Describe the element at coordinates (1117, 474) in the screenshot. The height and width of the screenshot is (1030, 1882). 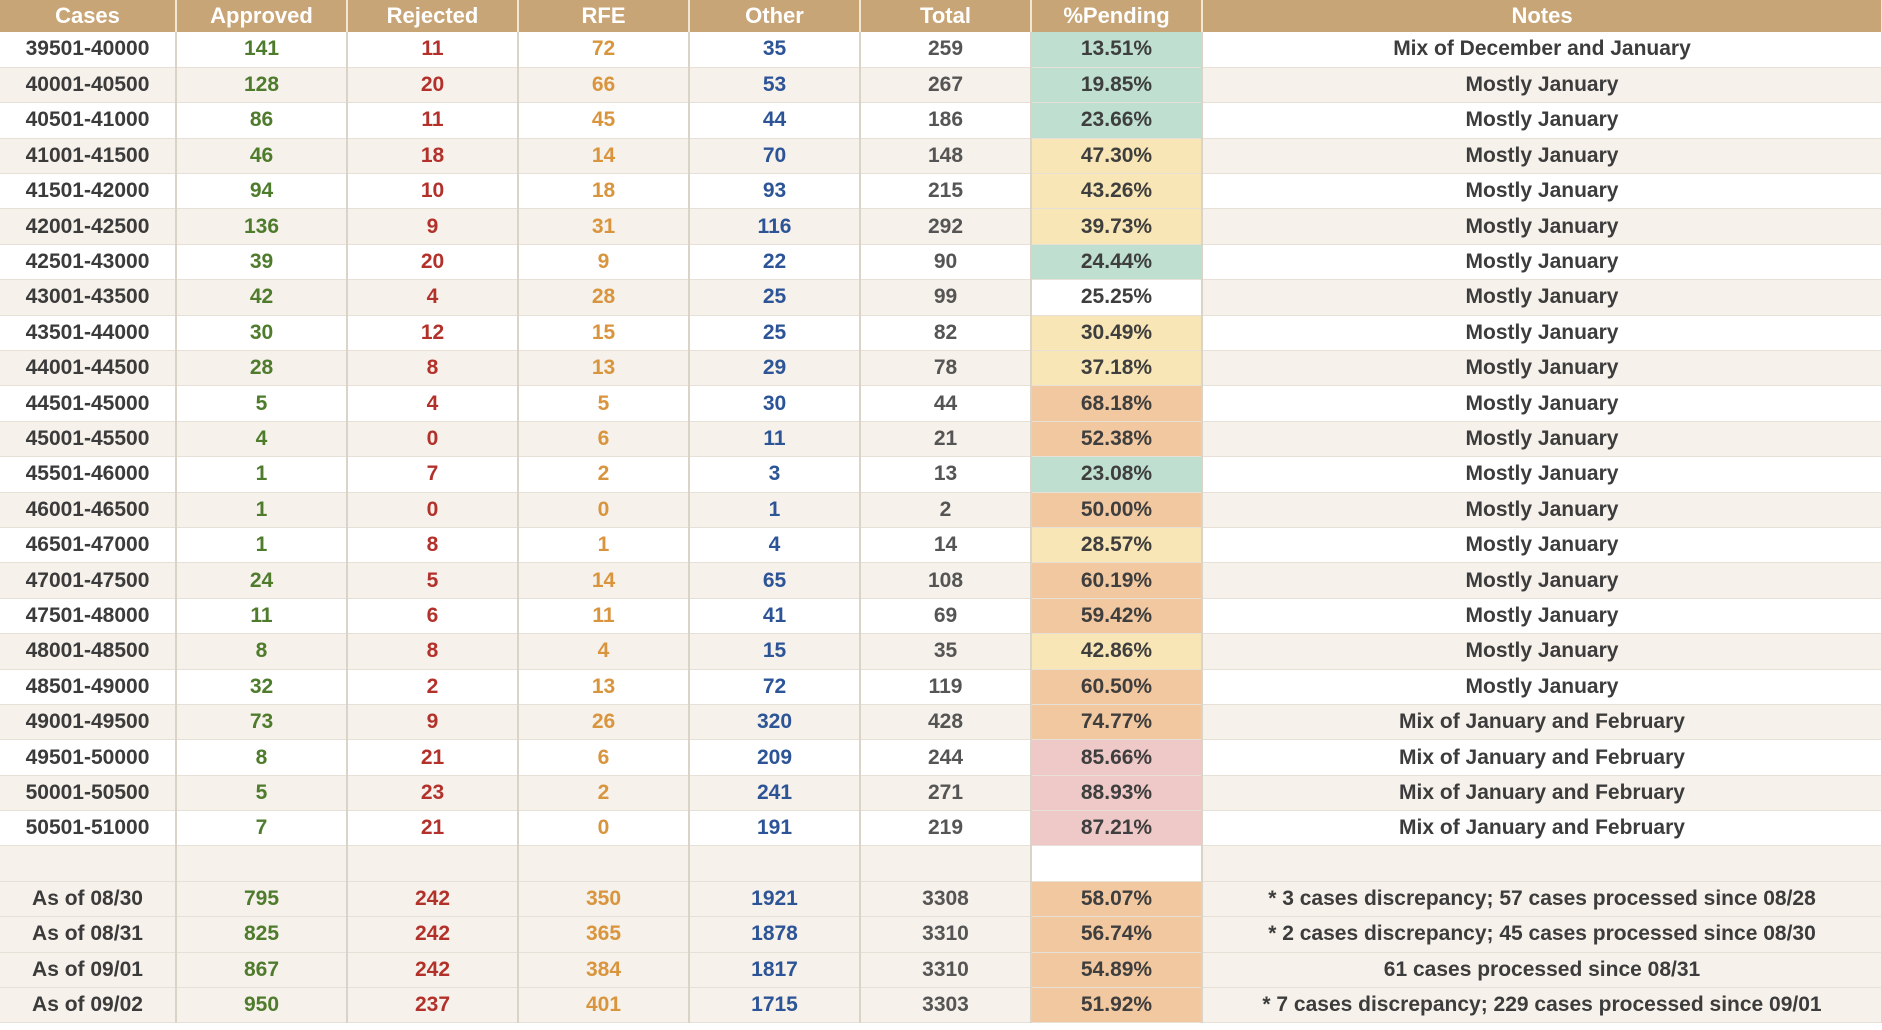
I see `cell-pending: 23.08%` at that location.